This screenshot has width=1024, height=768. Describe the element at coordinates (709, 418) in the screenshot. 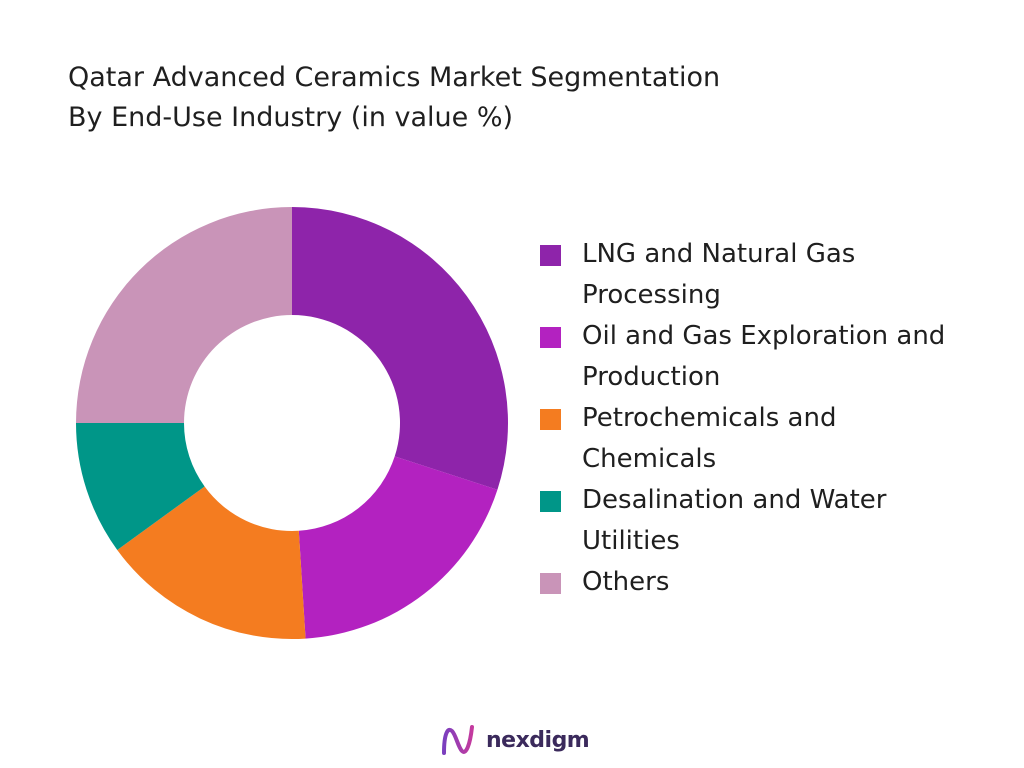

I see `legend-label-line-1: Petrochemicals and` at that location.